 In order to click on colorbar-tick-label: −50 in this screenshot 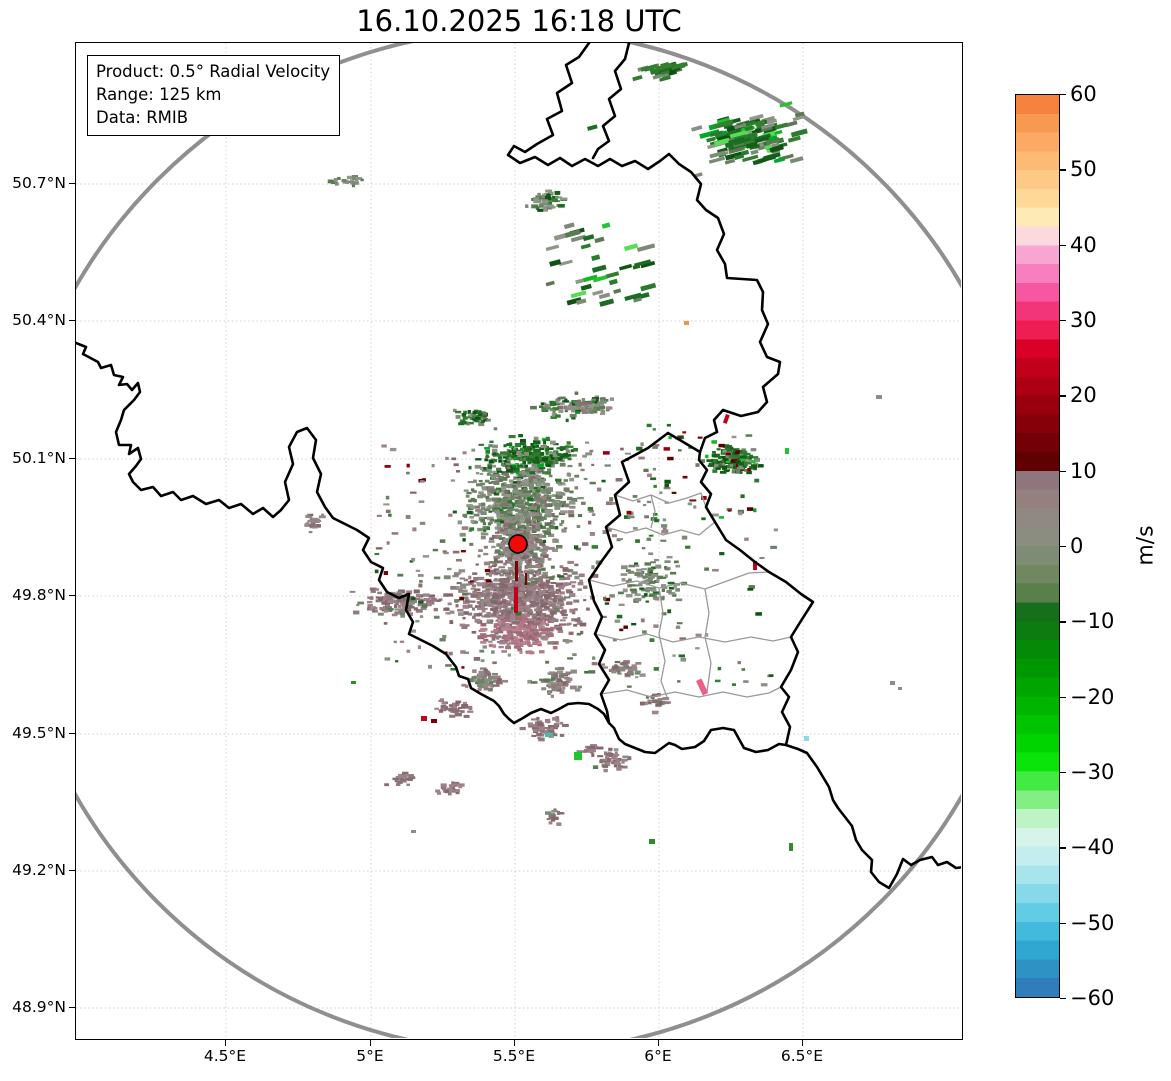, I will do `click(1092, 922)`.